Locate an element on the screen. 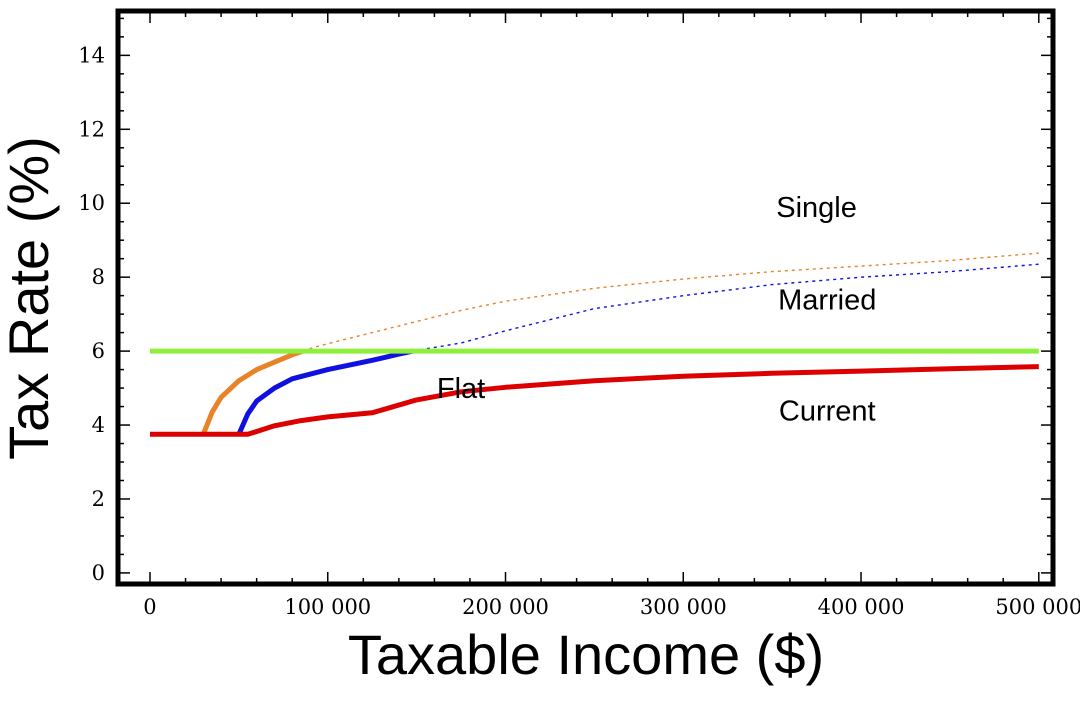  y-tick-label: 12 is located at coordinates (91, 129).